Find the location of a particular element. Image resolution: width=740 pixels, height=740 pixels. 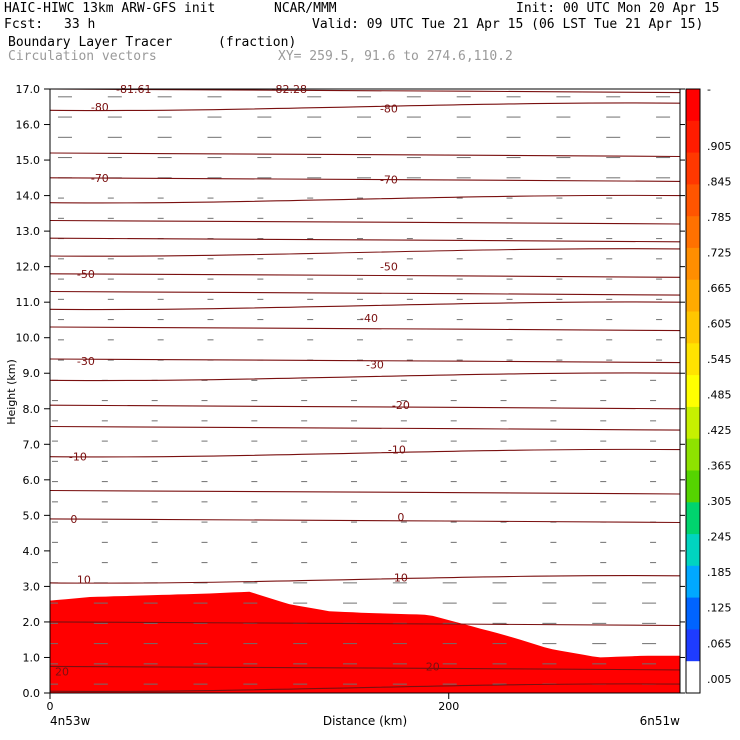

colorbar-label: .185 is located at coordinates (719, 572).